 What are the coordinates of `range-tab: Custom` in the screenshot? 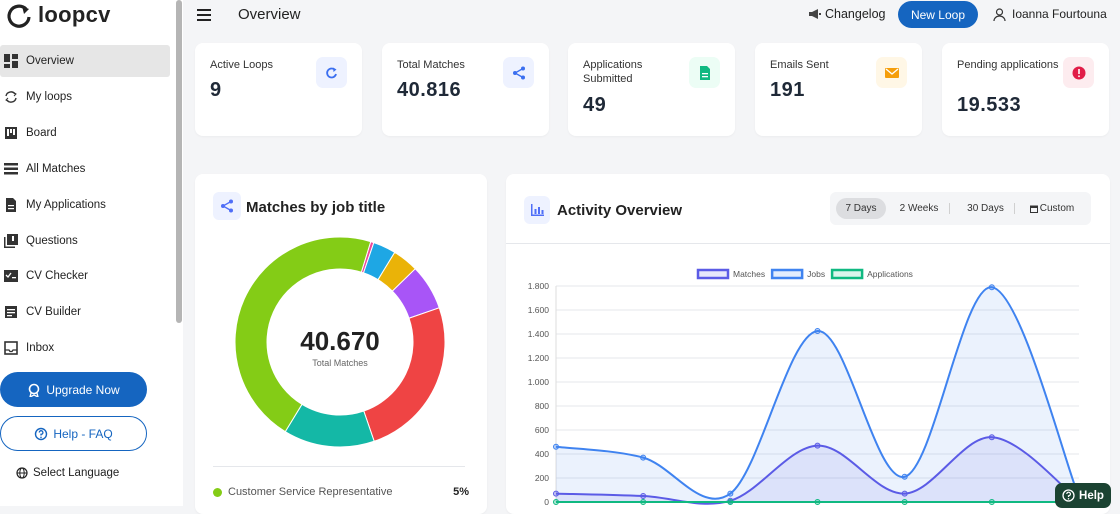 It's located at (1052, 208).